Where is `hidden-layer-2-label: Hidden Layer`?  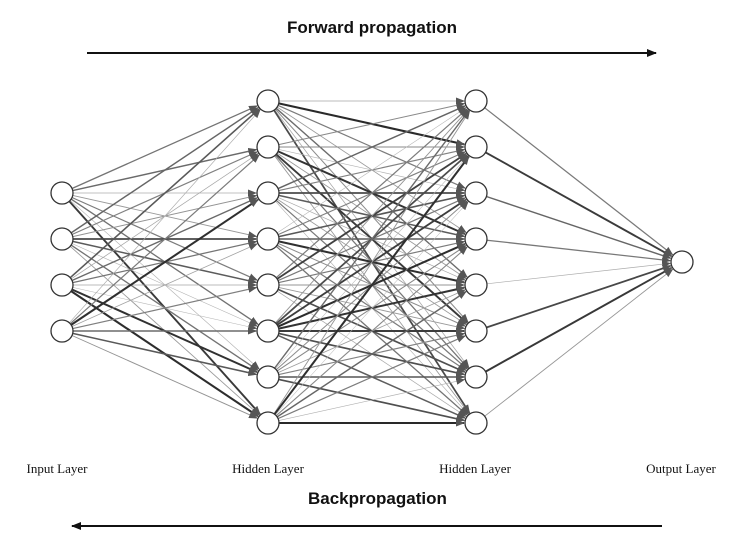 hidden-layer-2-label: Hidden Layer is located at coordinates (475, 468).